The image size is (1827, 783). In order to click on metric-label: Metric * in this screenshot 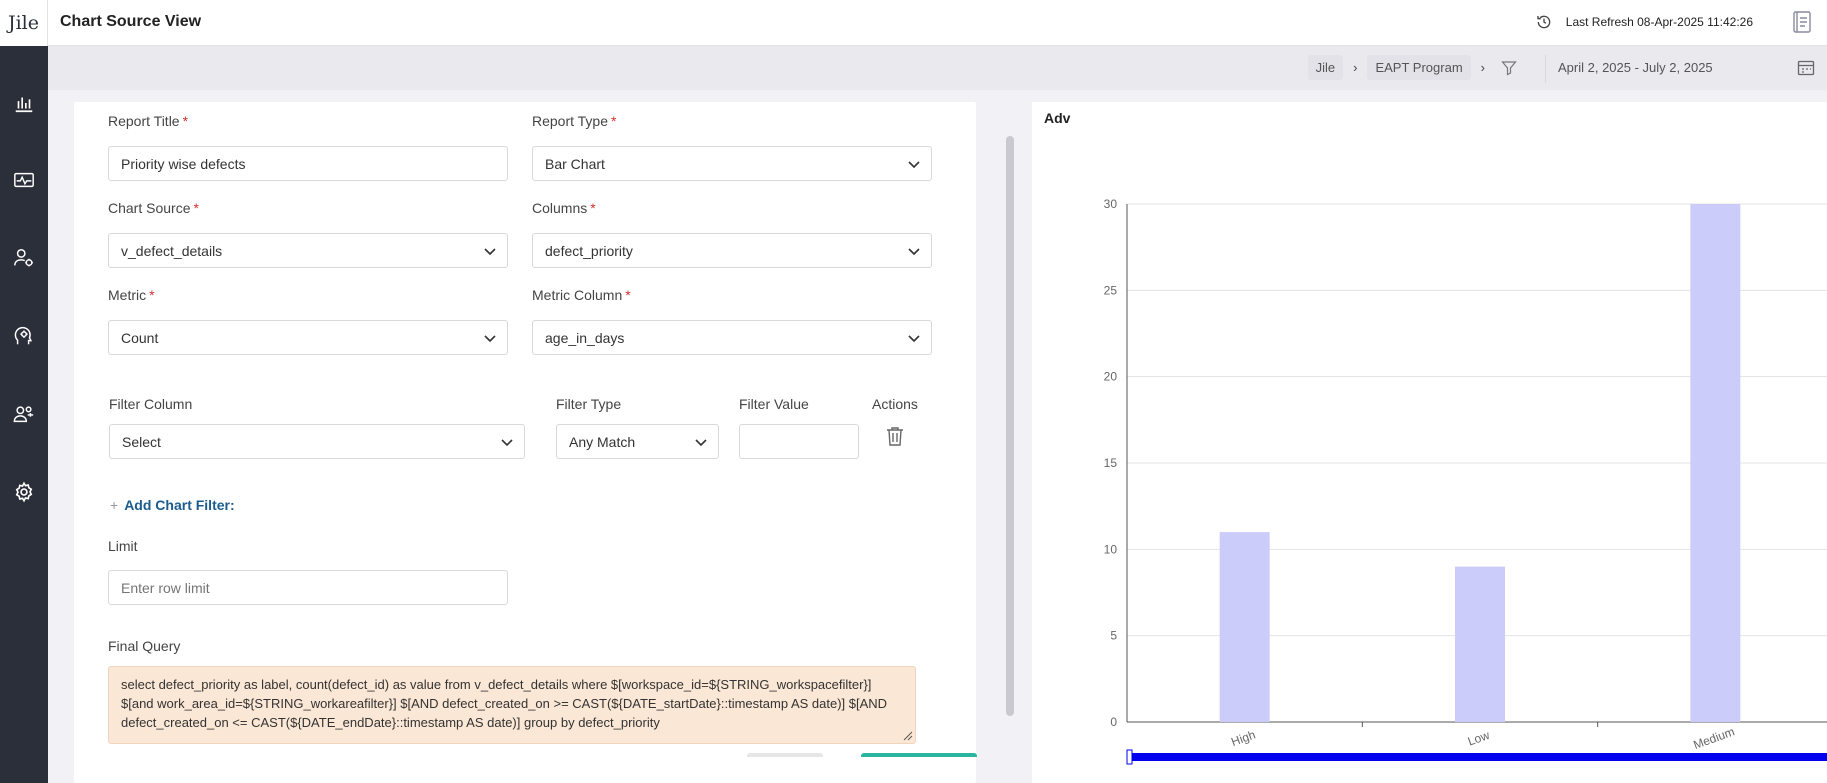, I will do `click(131, 295)`.